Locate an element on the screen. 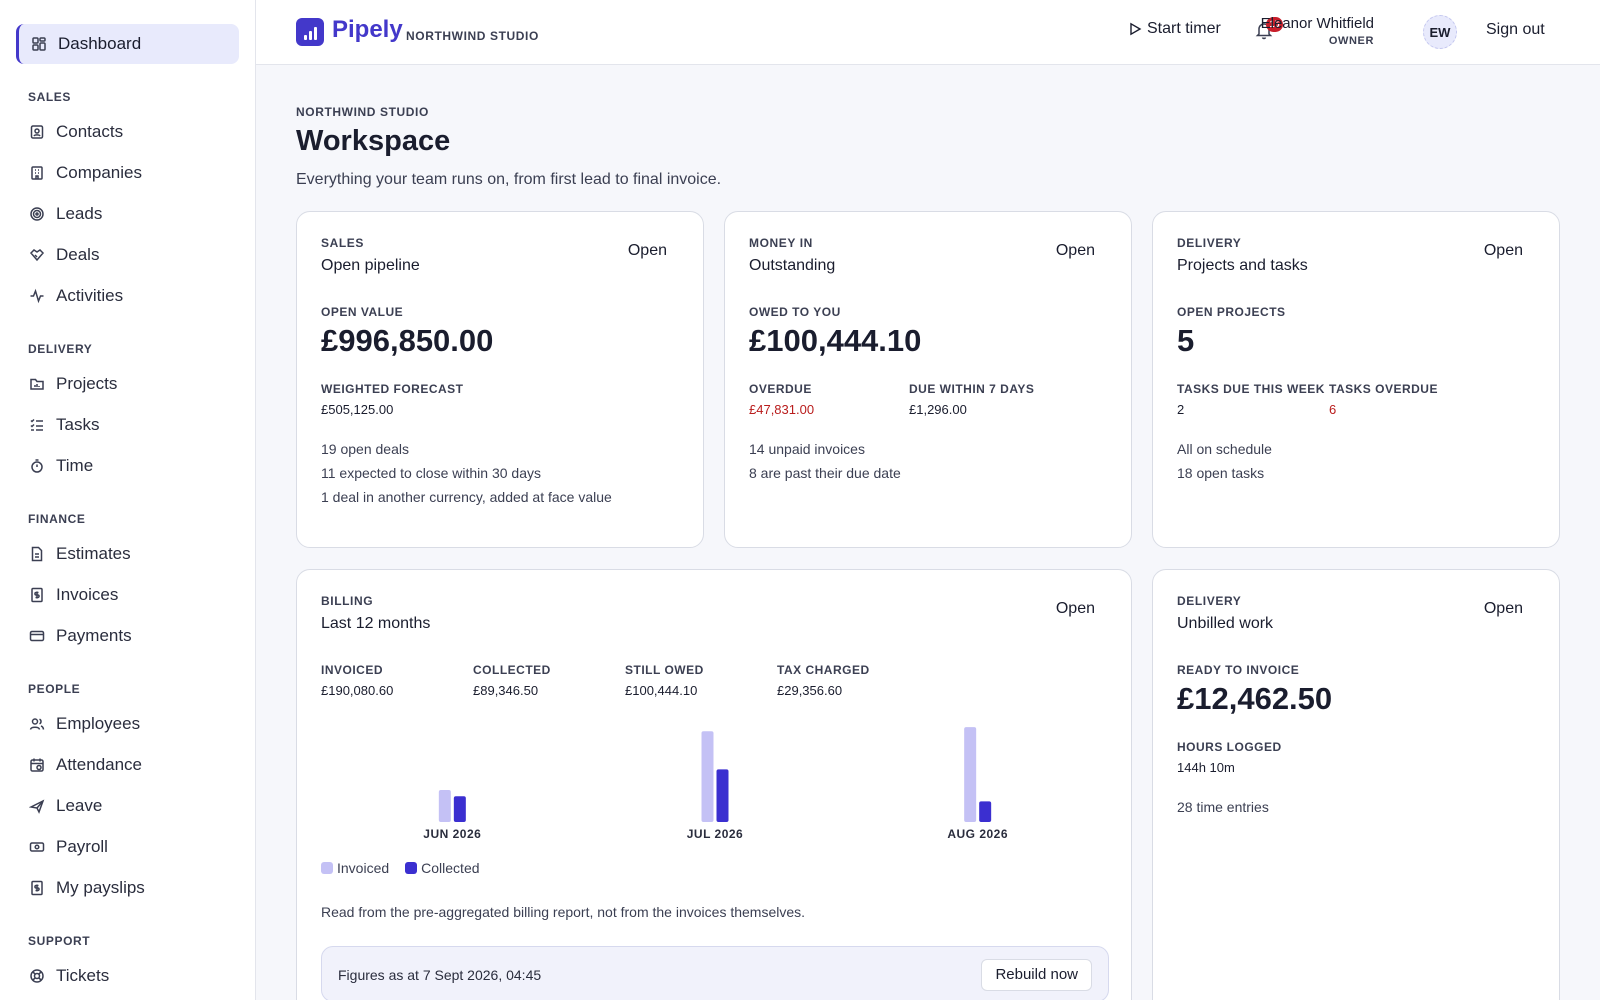  sidebar-item-label: Attendance is located at coordinates (99, 764).